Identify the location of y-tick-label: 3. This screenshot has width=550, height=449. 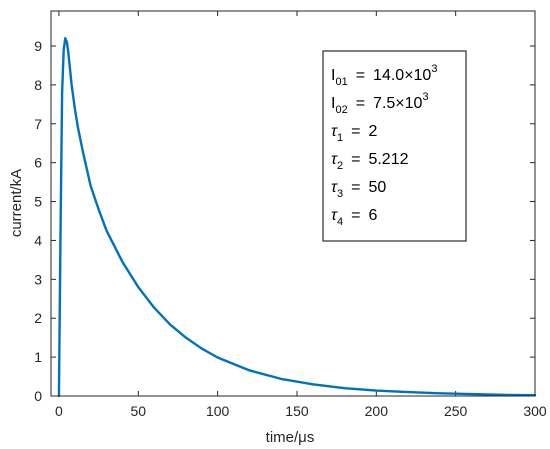
(38, 279).